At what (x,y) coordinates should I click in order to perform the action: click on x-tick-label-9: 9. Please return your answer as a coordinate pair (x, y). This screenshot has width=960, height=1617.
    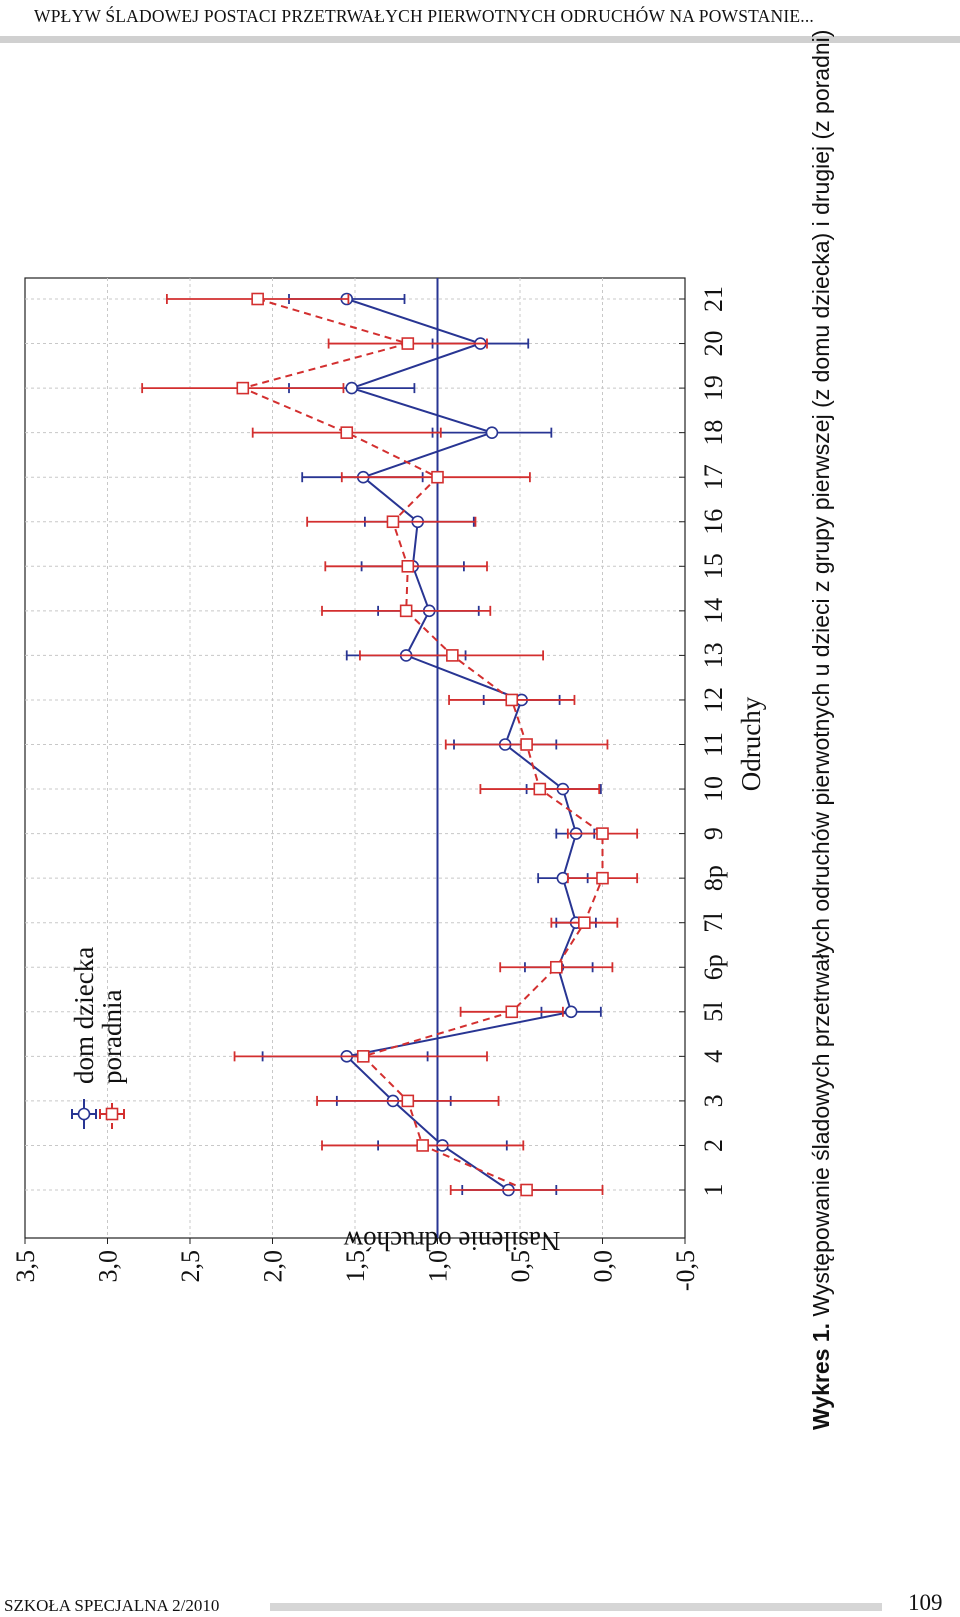
    Looking at the image, I should click on (713, 833).